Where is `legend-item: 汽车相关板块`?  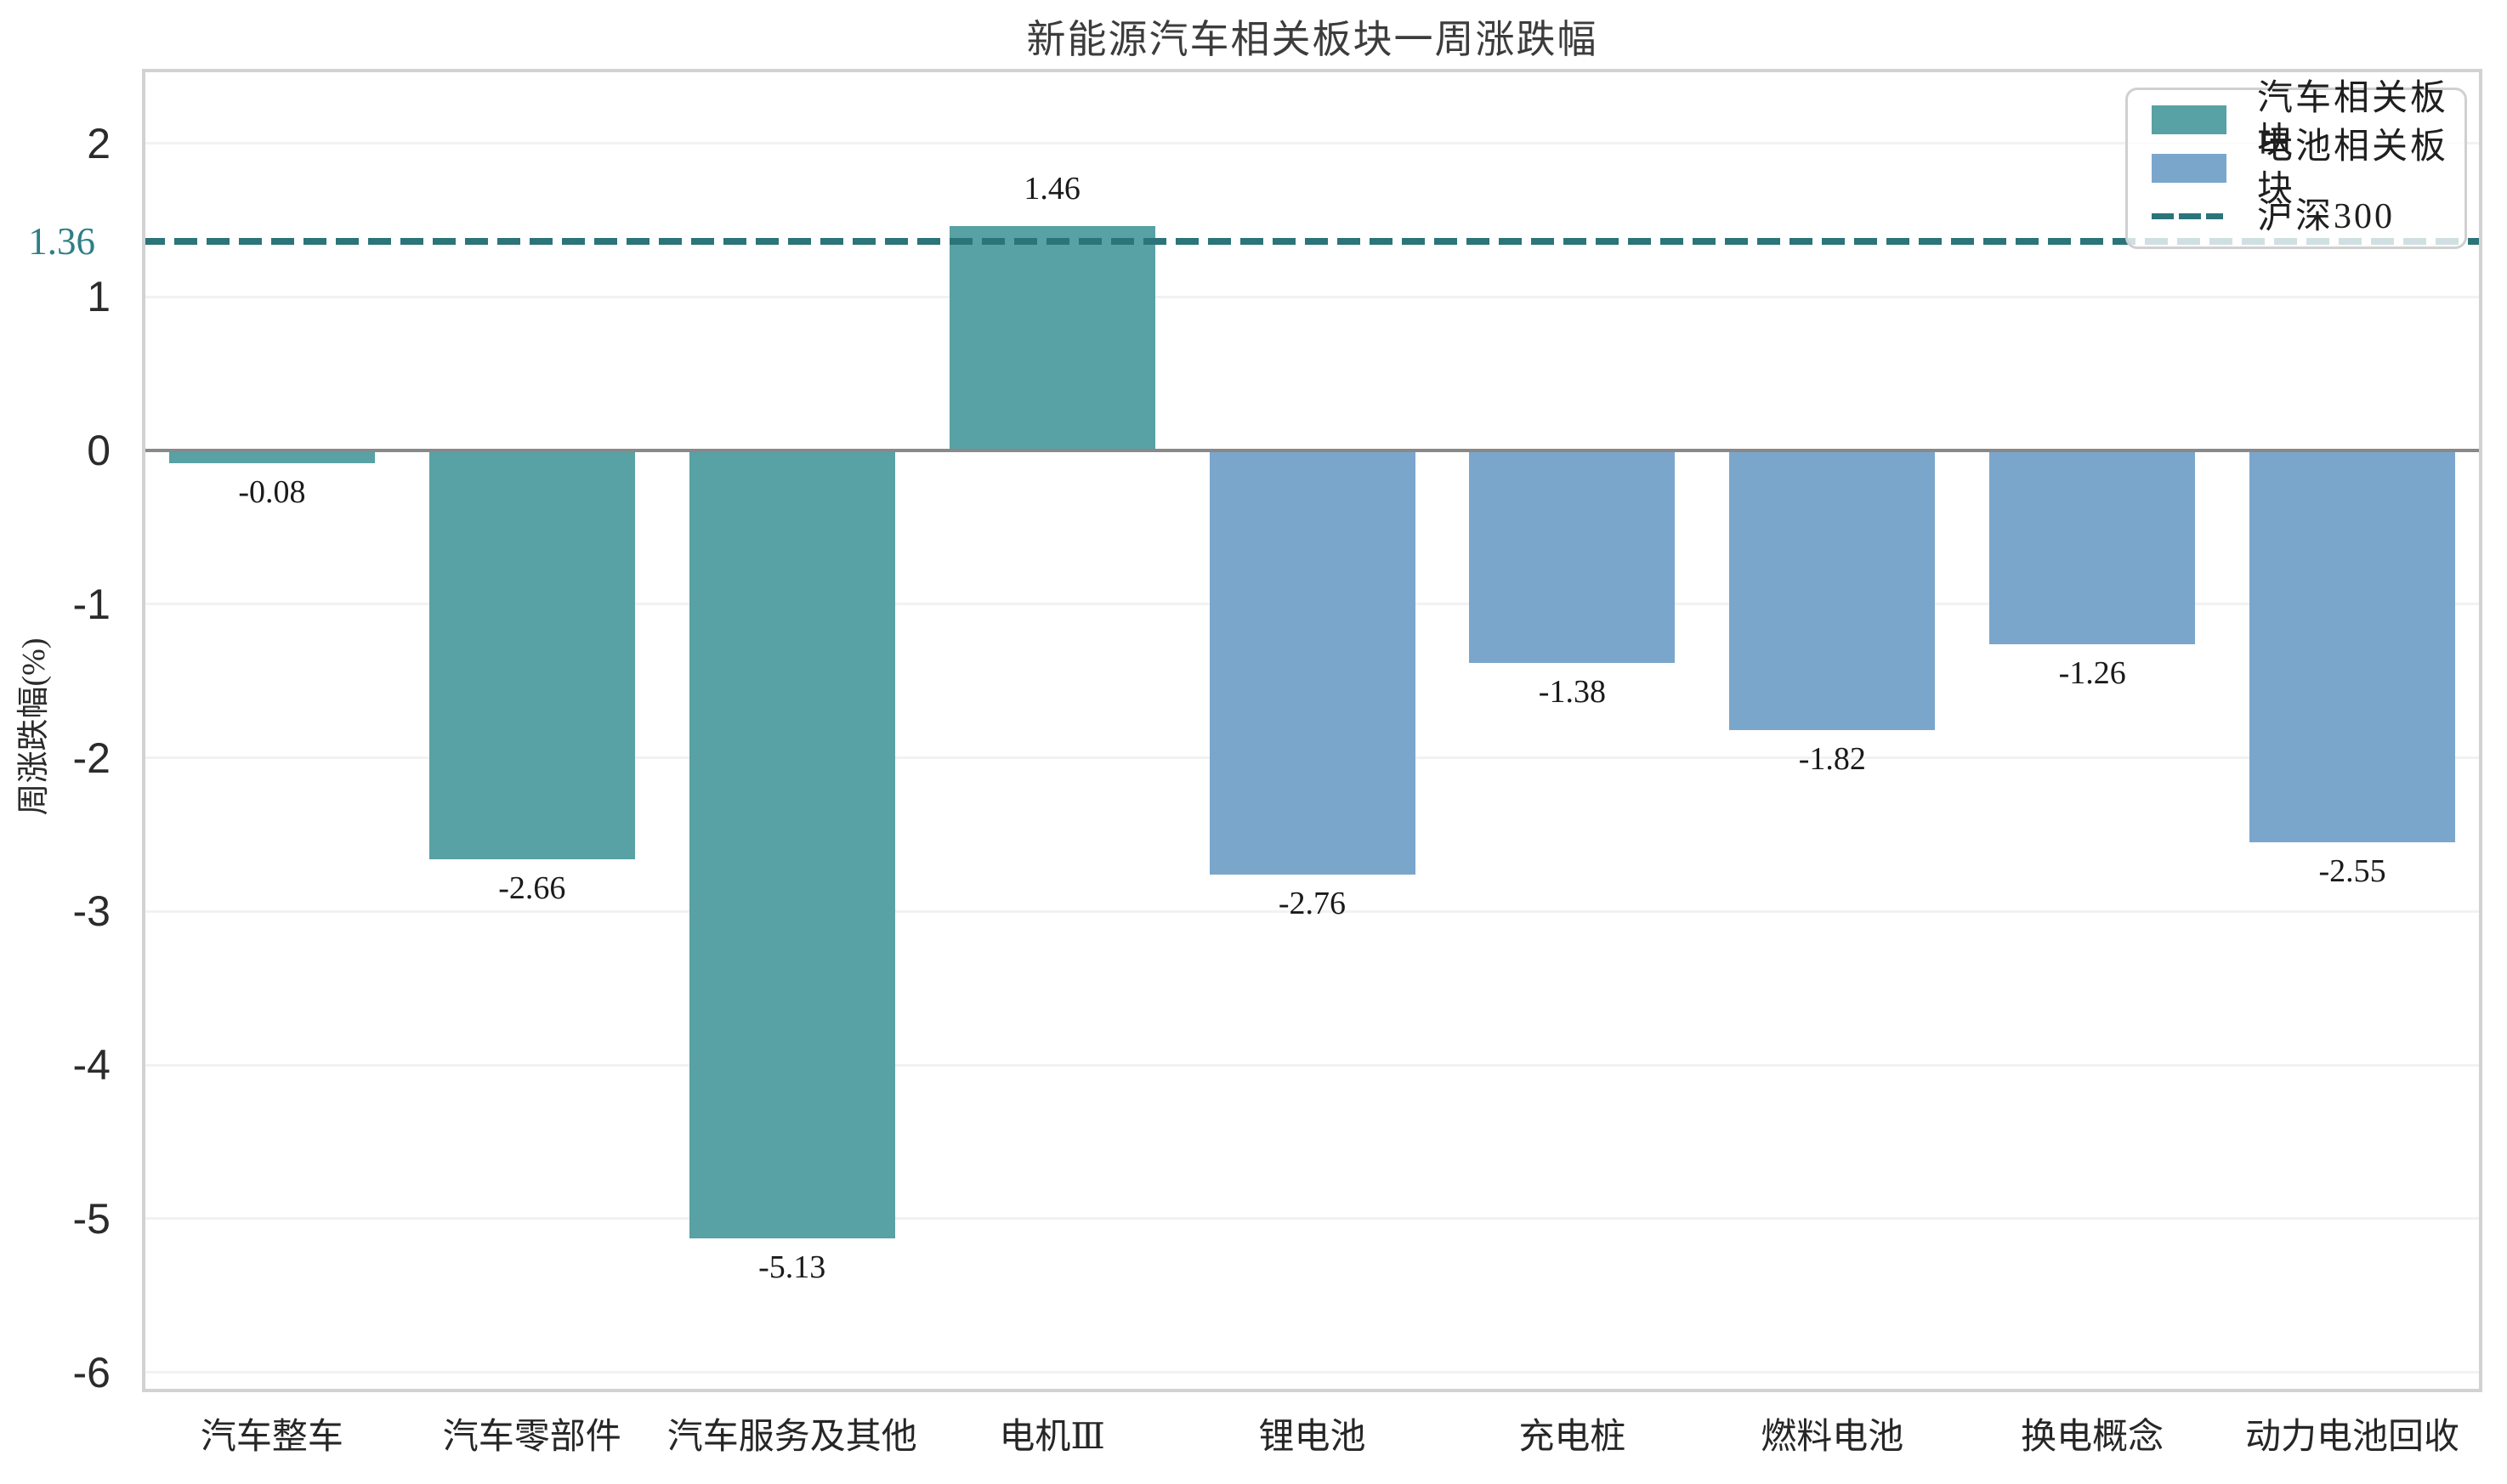 legend-item: 汽车相关板块 is located at coordinates (2308, 120).